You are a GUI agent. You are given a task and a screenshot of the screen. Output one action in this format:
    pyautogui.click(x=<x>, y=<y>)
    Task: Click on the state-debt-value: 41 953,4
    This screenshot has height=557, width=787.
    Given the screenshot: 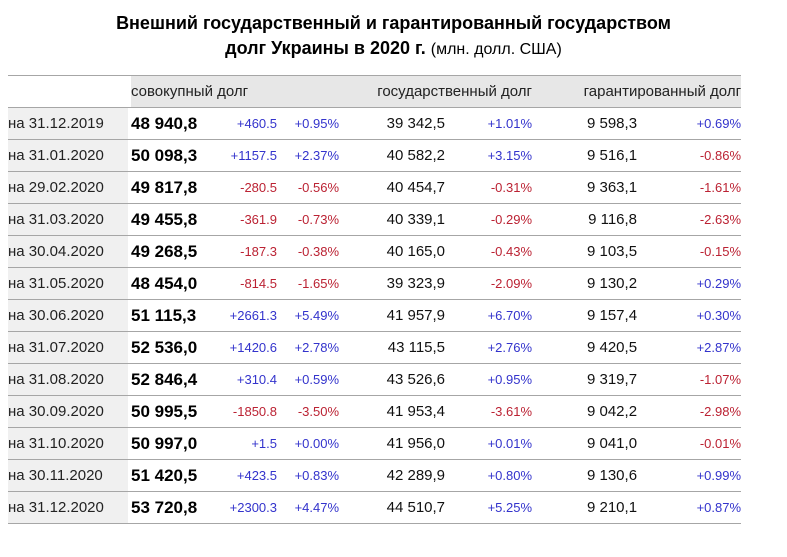 What is the action you would take?
    pyautogui.click(x=392, y=412)
    